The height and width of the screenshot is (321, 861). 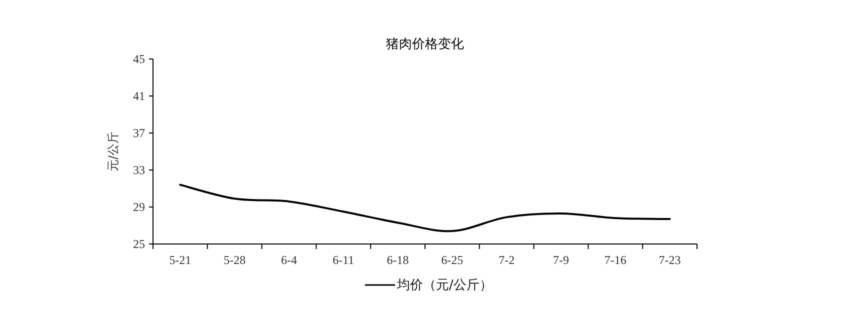 What do you see at coordinates (113, 151) in the screenshot?
I see `y-axis-title: 元/公斤` at bounding box center [113, 151].